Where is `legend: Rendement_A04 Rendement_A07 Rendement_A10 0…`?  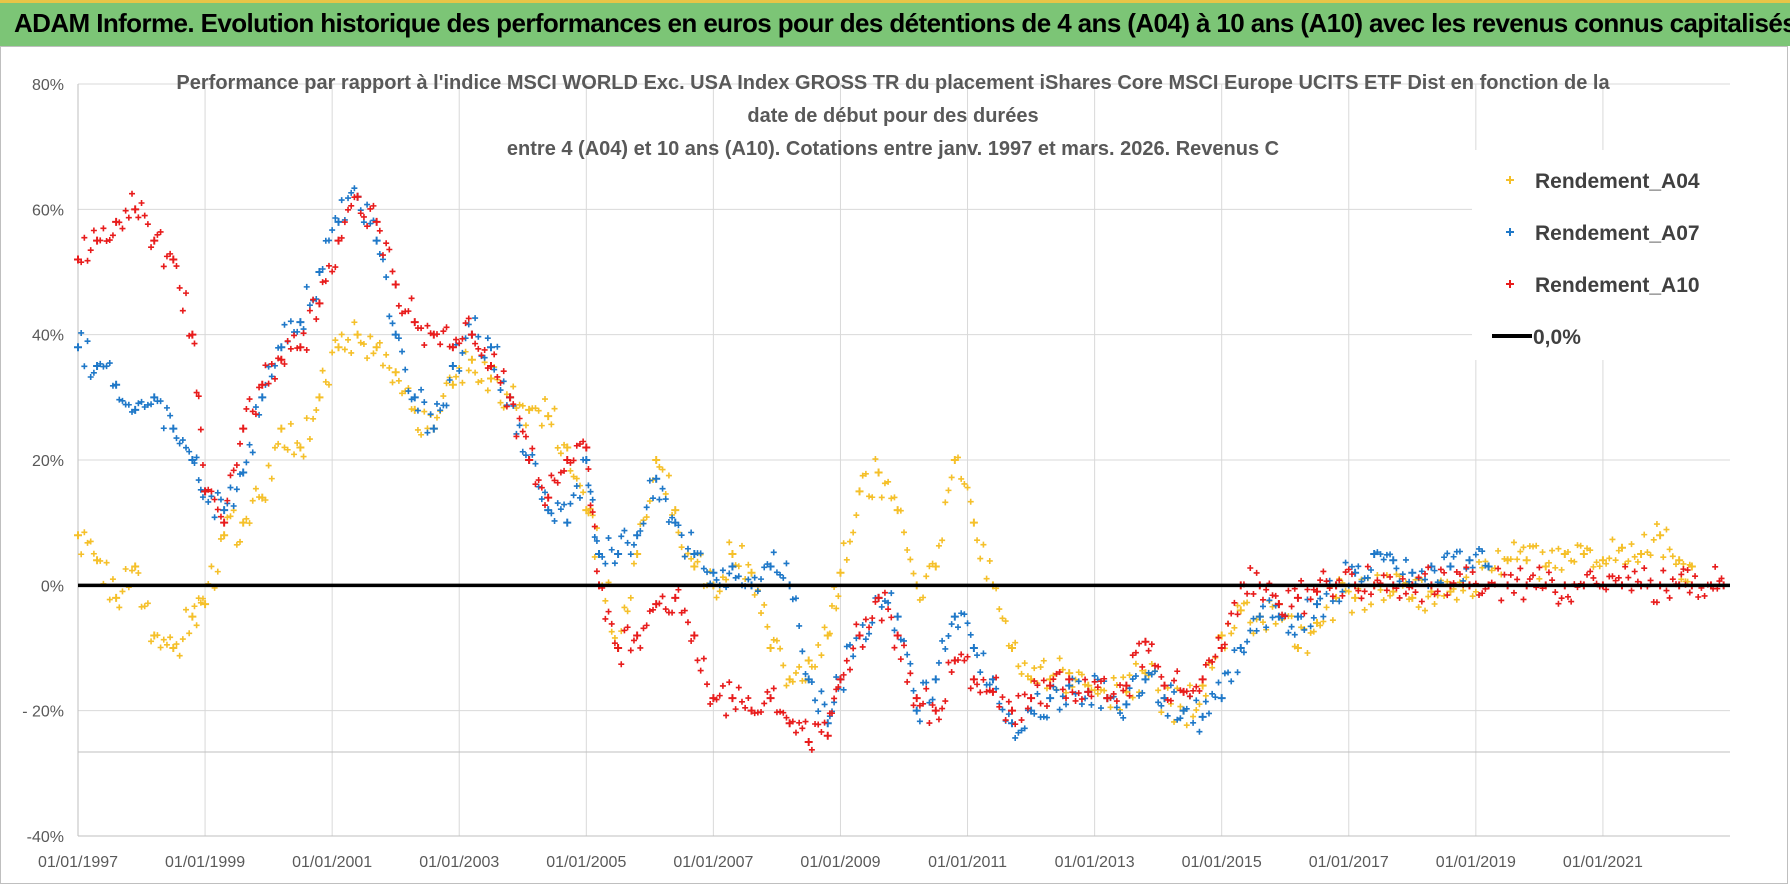 legend: Rendement_A04 Rendement_A07 Rendement_A10 0… is located at coordinates (1596, 259).